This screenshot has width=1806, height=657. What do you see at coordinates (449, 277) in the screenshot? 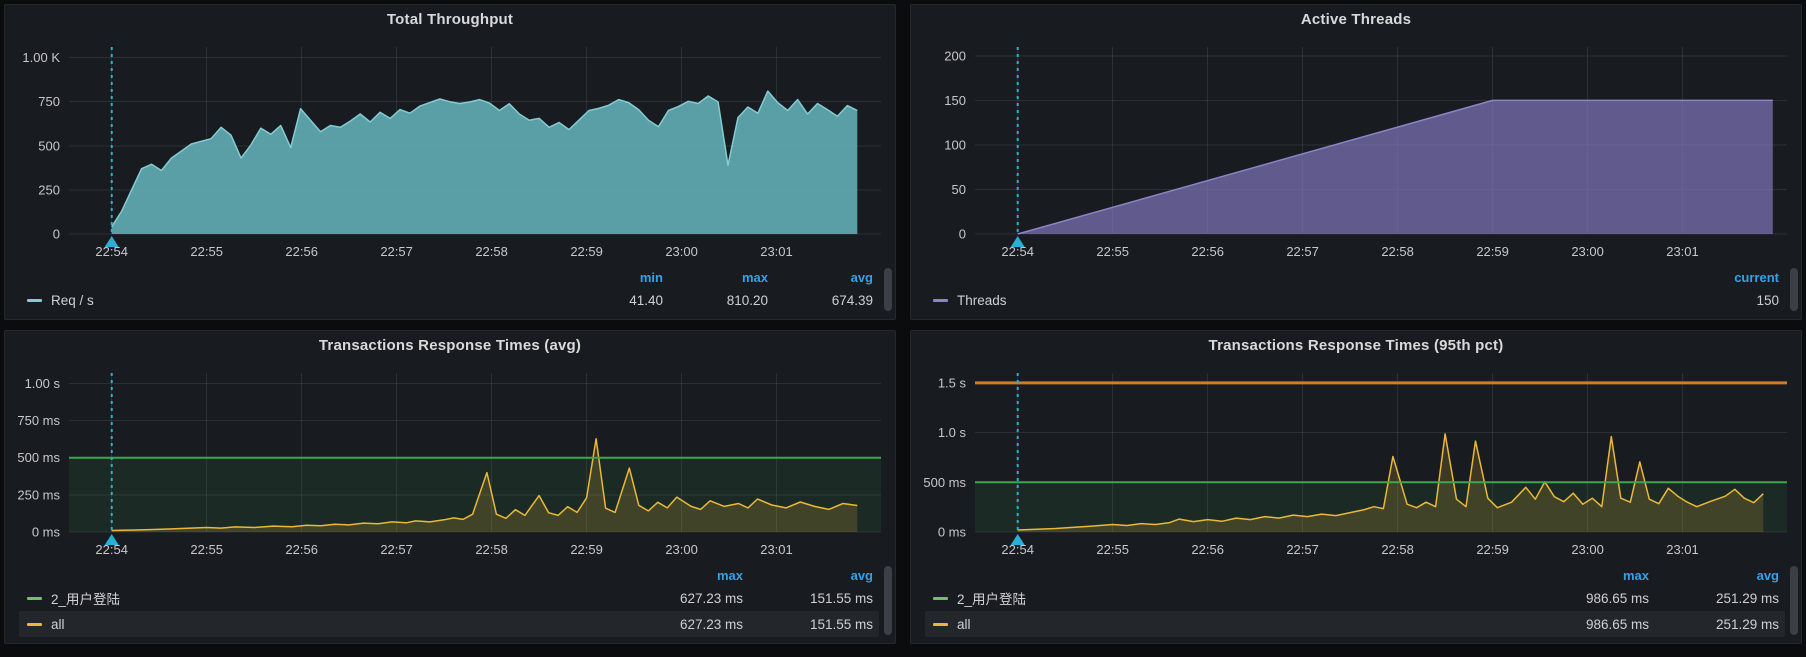
I see `legend-header-row: min max avg` at bounding box center [449, 277].